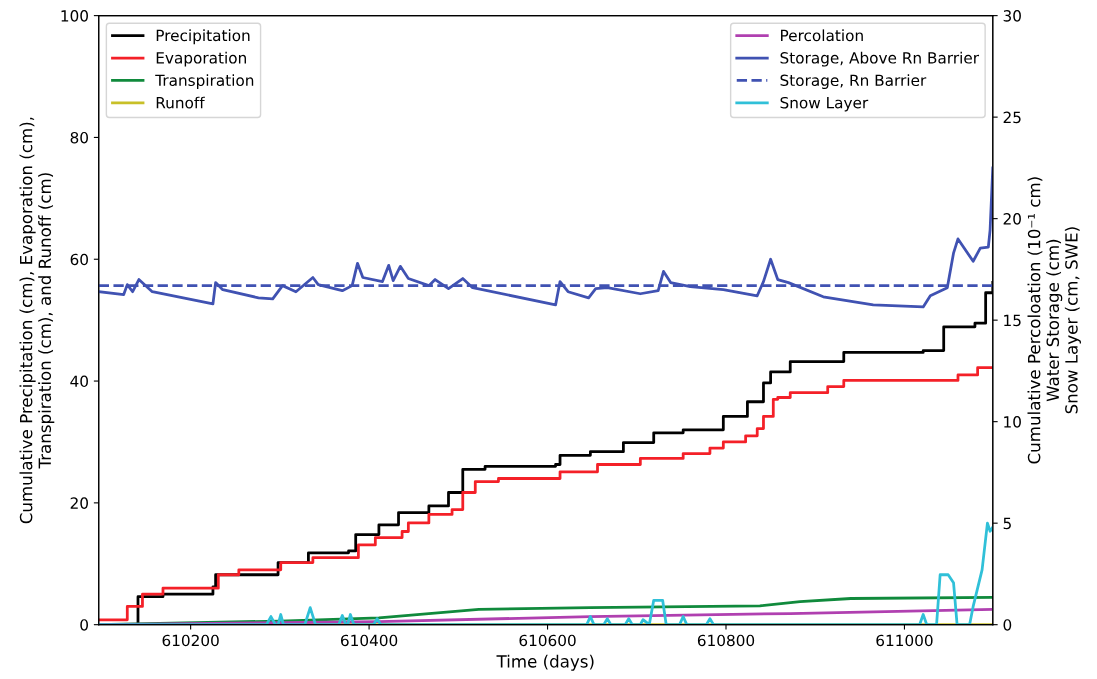 The image size is (1097, 679). Describe the element at coordinates (1012, 16) in the screenshot. I see `y2-tick-label: 30` at that location.